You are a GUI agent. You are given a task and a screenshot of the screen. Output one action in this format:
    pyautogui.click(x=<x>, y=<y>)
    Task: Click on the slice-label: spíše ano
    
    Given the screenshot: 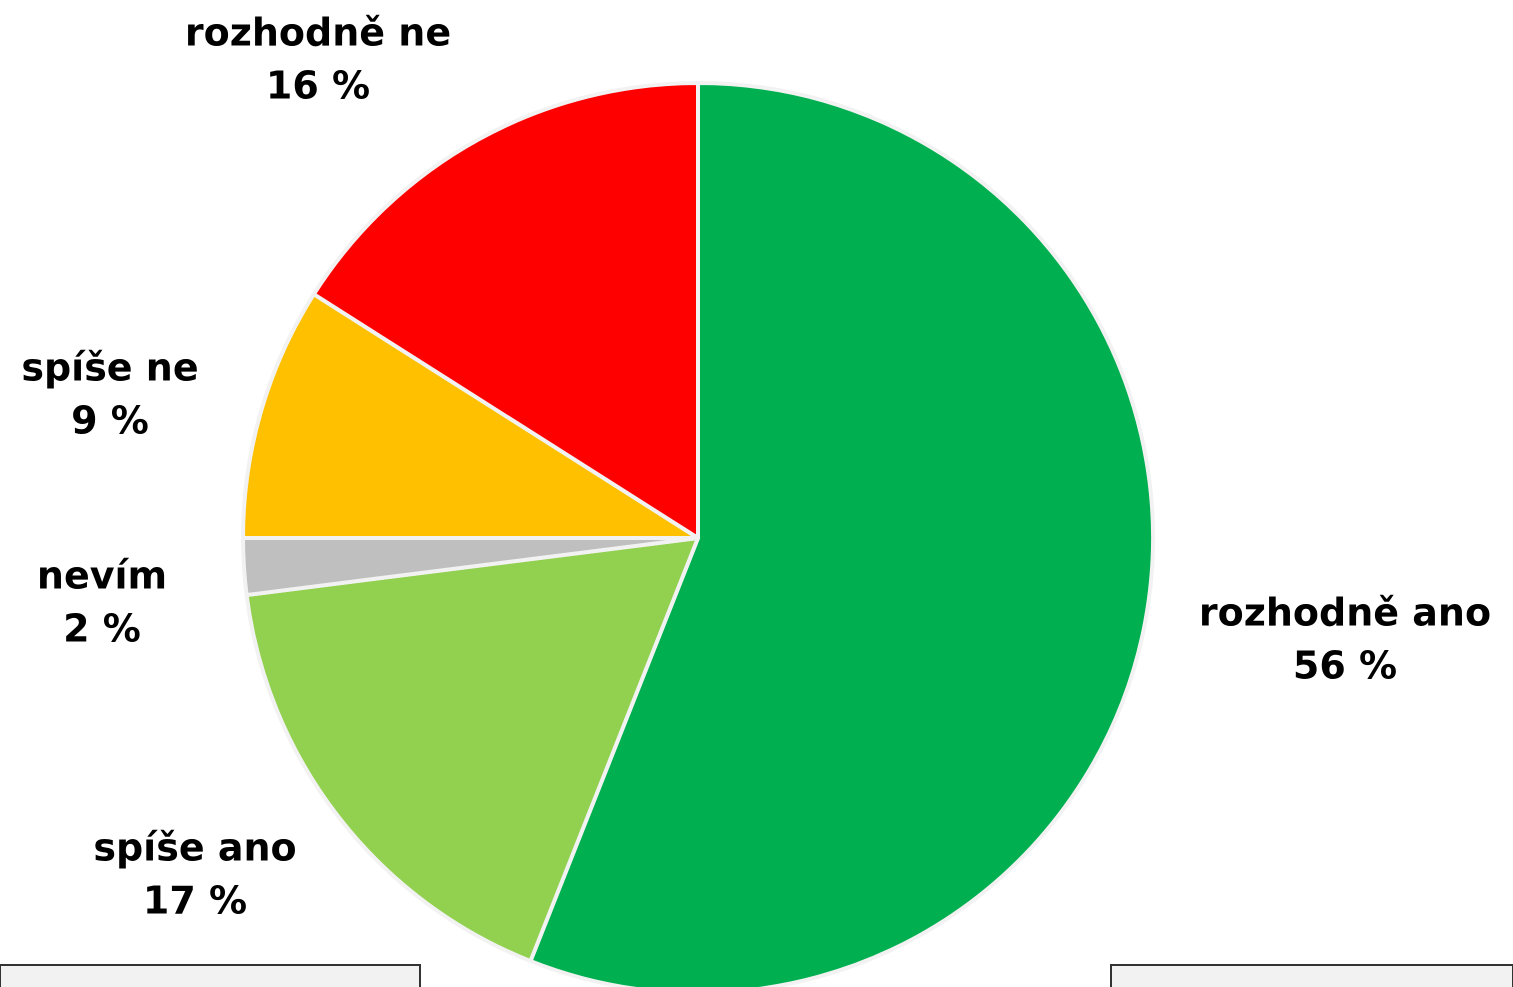 What is the action you would take?
    pyautogui.click(x=194, y=848)
    